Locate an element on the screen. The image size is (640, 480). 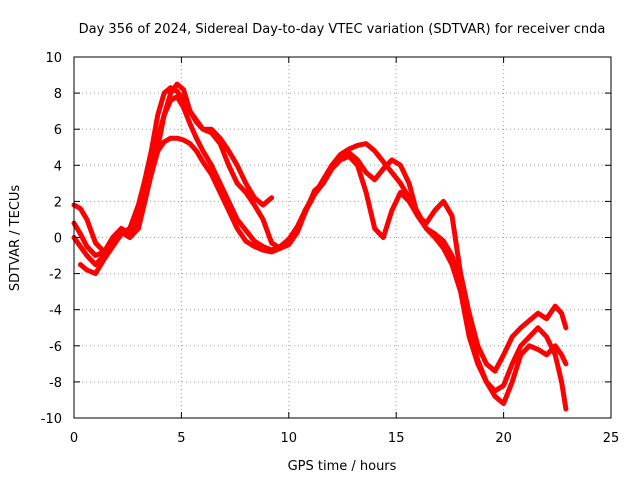
y-tick-label: -6 is located at coordinates (55, 347).